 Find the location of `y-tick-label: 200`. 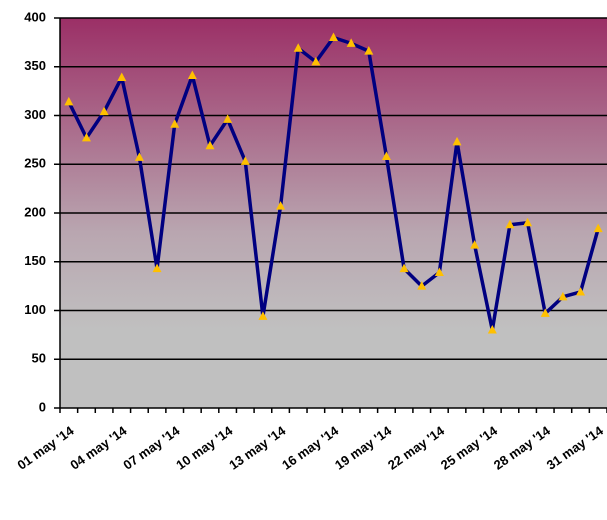

y-tick-label: 200 is located at coordinates (35, 211).